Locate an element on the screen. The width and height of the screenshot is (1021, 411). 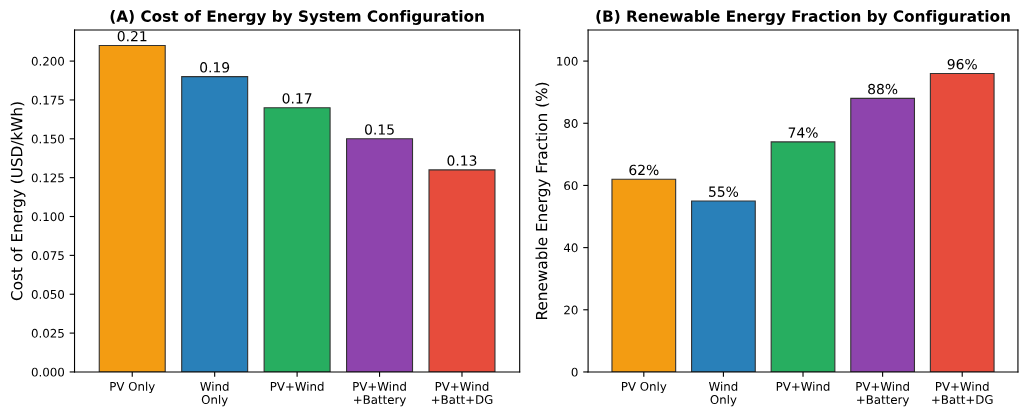
data-label: 74% is located at coordinates (803, 132).